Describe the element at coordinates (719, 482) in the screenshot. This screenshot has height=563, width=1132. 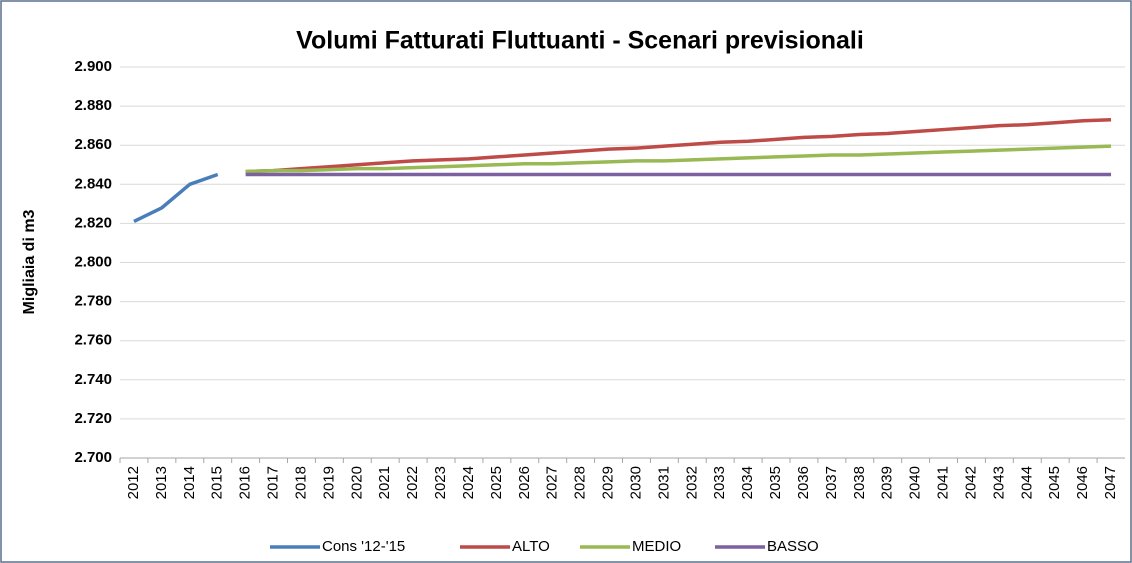
I see `x-tick-label: 2033` at that location.